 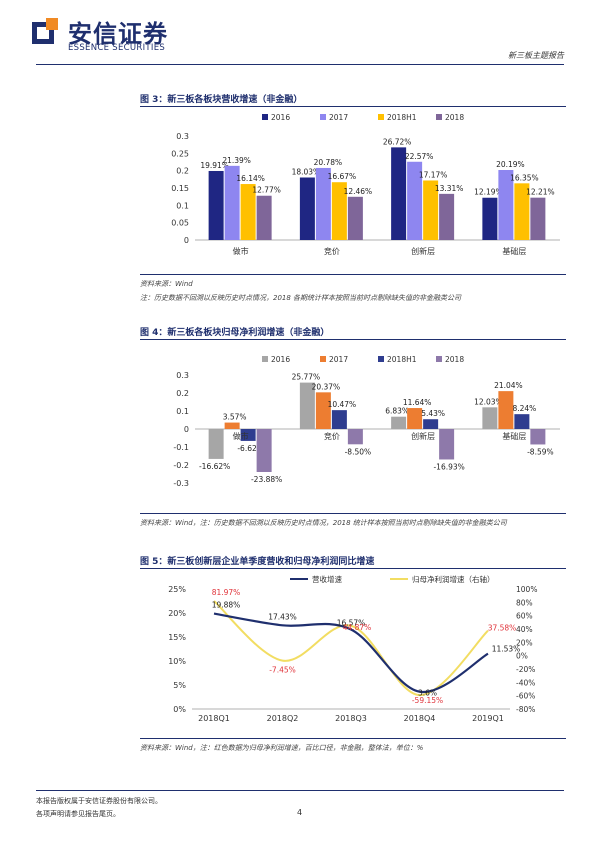 What do you see at coordinates (433, 413) in the screenshot?
I see `data-label: 5.43%` at bounding box center [433, 413].